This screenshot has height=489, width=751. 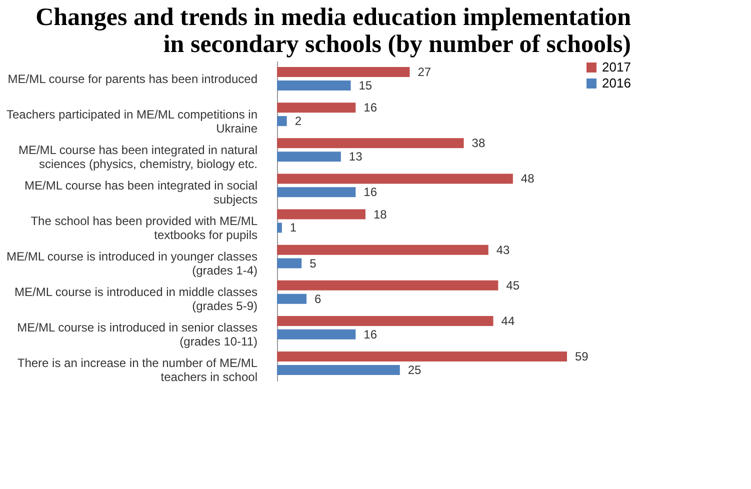 What do you see at coordinates (380, 214) in the screenshot?
I see `data-label: 18` at bounding box center [380, 214].